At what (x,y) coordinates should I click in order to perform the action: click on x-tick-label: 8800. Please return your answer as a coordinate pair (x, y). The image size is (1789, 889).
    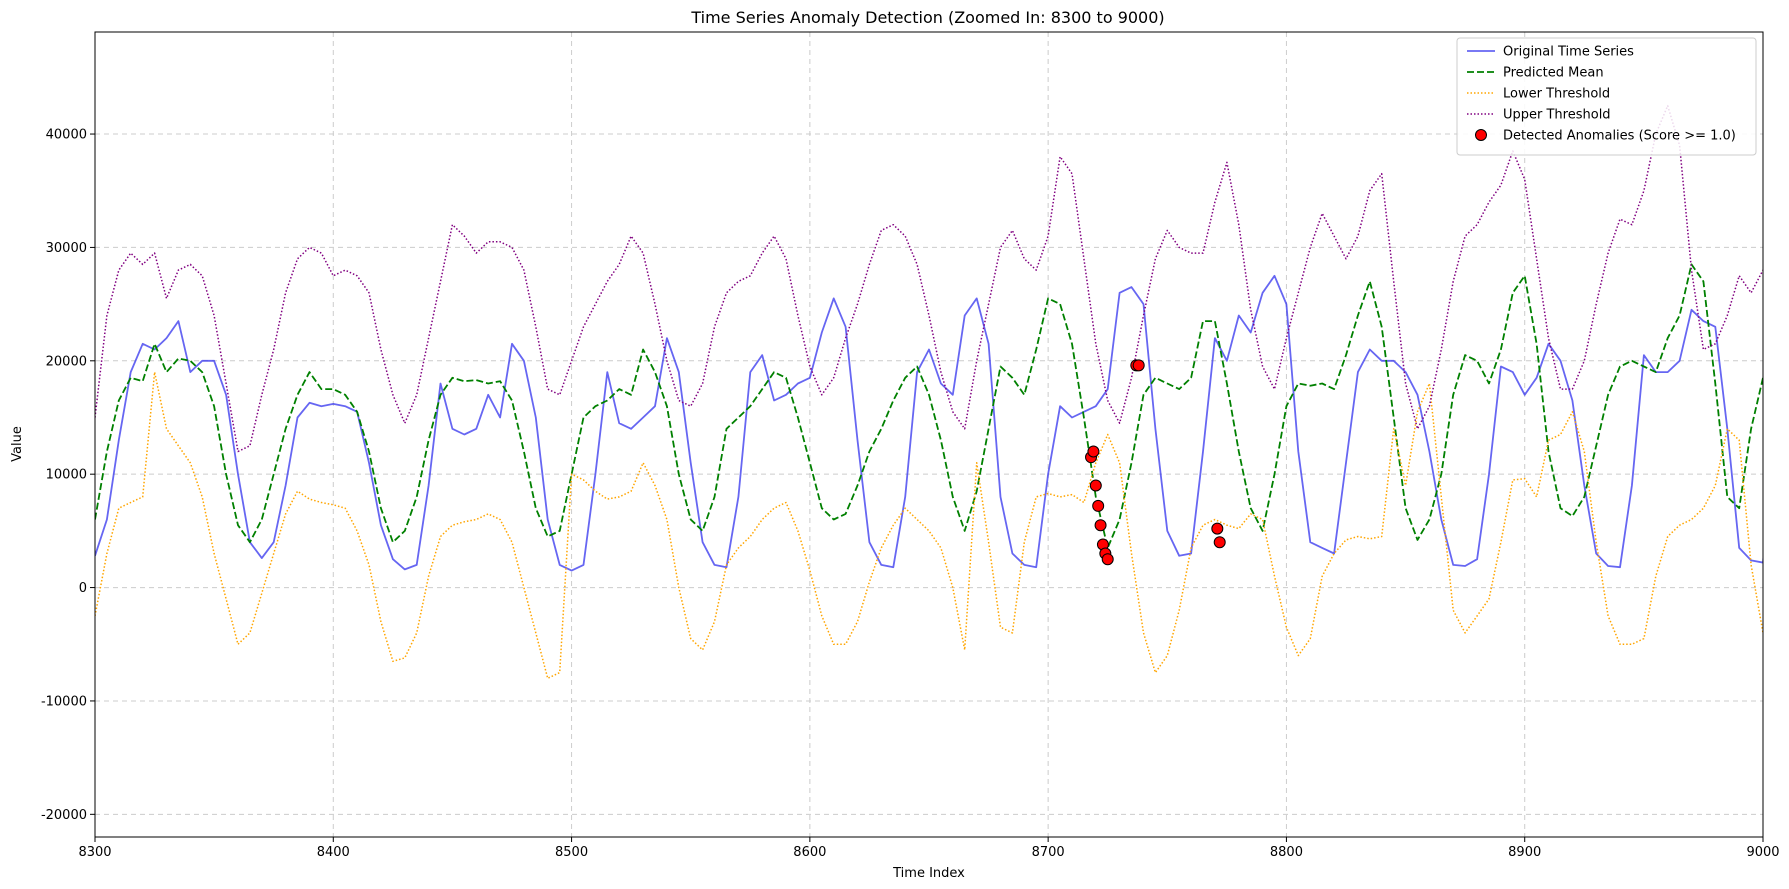
    Looking at the image, I should click on (1286, 852).